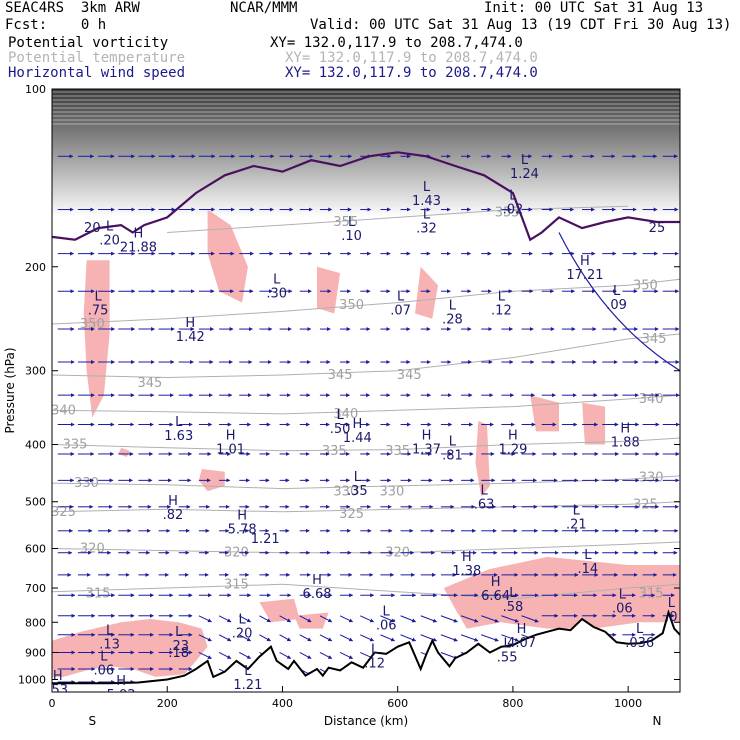 The image size is (740, 740). Describe the element at coordinates (35, 622) in the screenshot. I see `y-tick-label: 800` at that location.